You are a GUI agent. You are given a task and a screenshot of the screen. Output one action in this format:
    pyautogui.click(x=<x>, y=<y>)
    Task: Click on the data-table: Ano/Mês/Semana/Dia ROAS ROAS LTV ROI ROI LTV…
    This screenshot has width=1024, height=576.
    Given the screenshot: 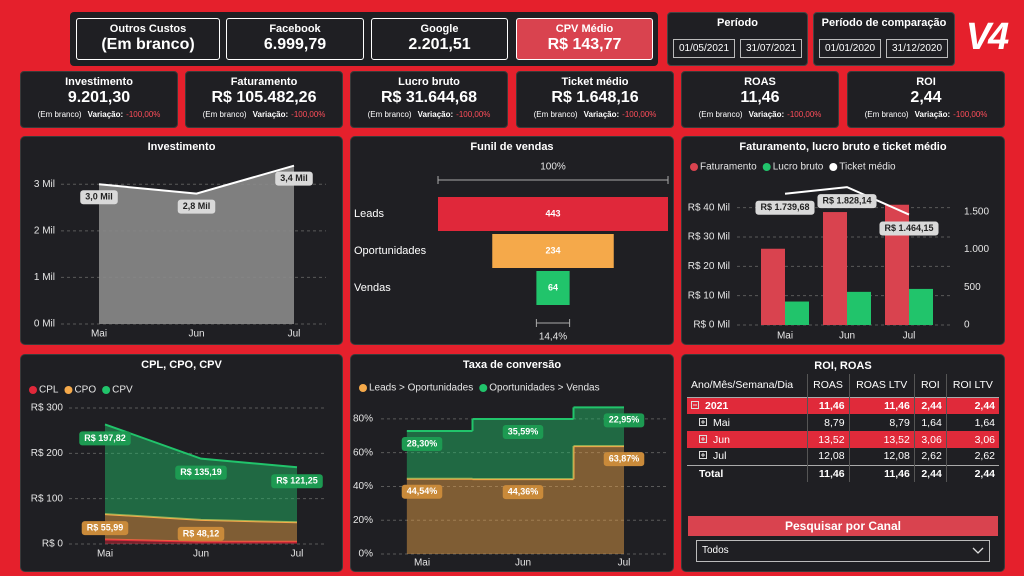 What is the action you would take?
    pyautogui.click(x=843, y=428)
    